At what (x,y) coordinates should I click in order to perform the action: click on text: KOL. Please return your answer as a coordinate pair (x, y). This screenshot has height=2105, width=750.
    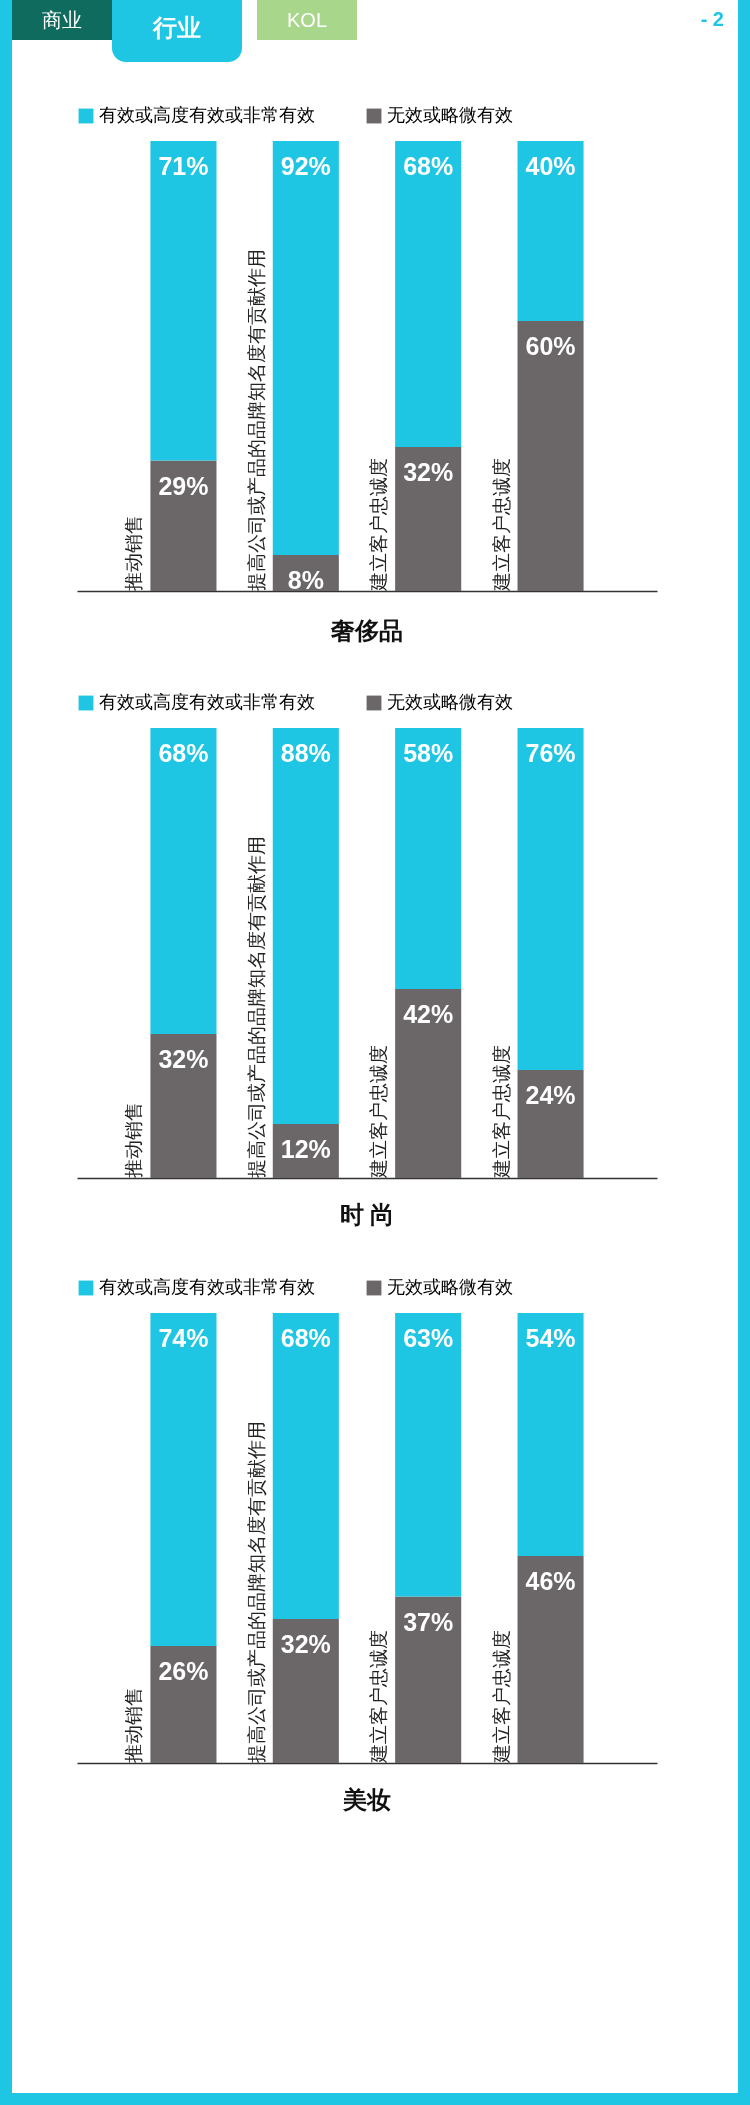
    Looking at the image, I should click on (307, 20).